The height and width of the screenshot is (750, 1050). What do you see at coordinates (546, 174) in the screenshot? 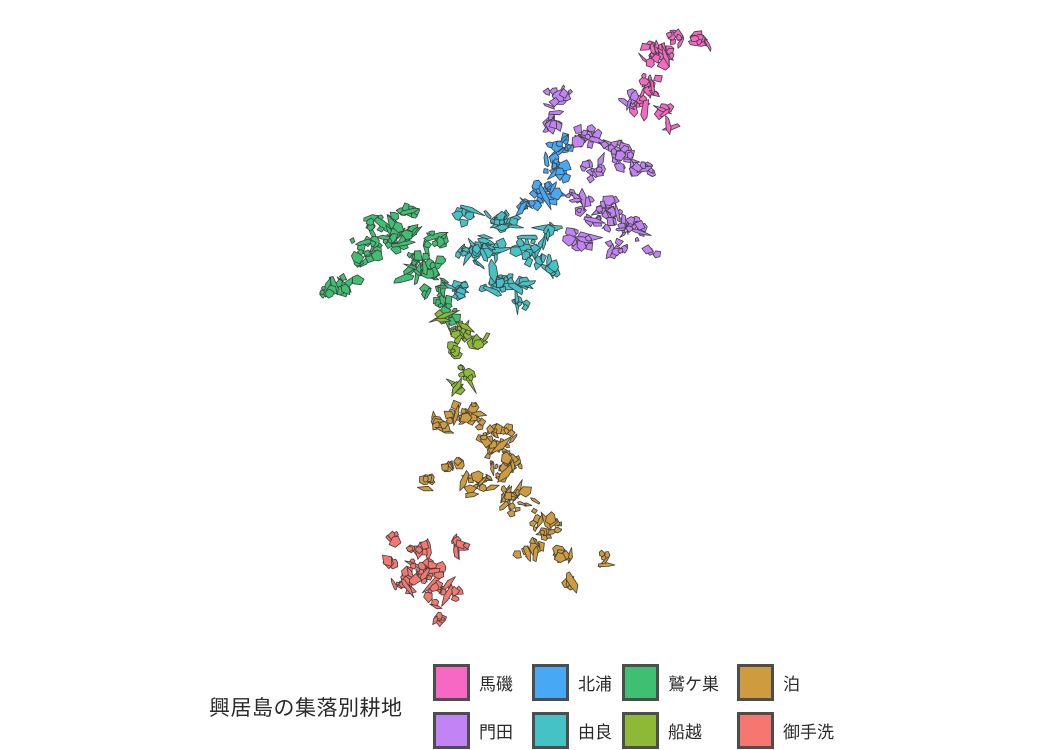
I see `region-kitaura` at bounding box center [546, 174].